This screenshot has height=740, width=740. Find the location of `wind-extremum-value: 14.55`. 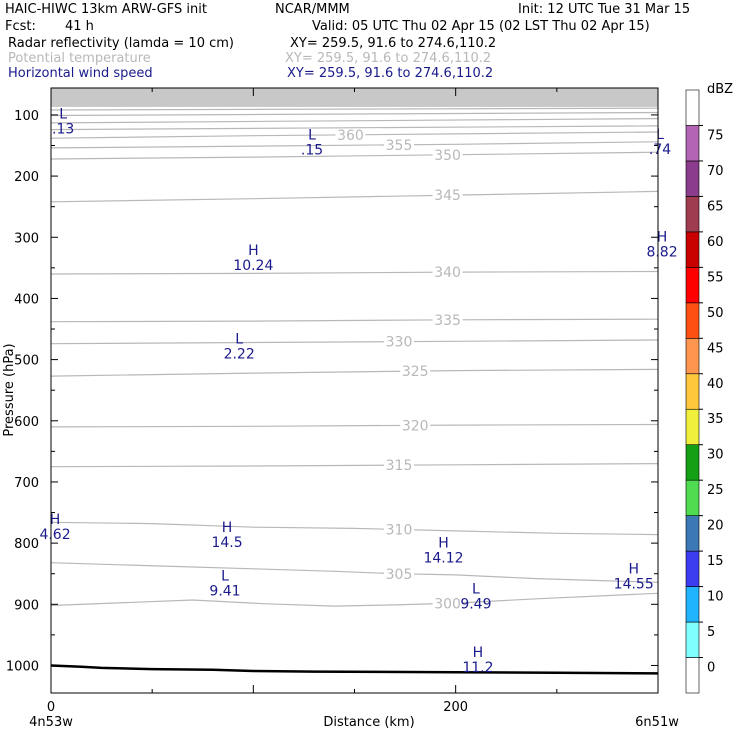

wind-extremum-value: 14.55 is located at coordinates (634, 585).